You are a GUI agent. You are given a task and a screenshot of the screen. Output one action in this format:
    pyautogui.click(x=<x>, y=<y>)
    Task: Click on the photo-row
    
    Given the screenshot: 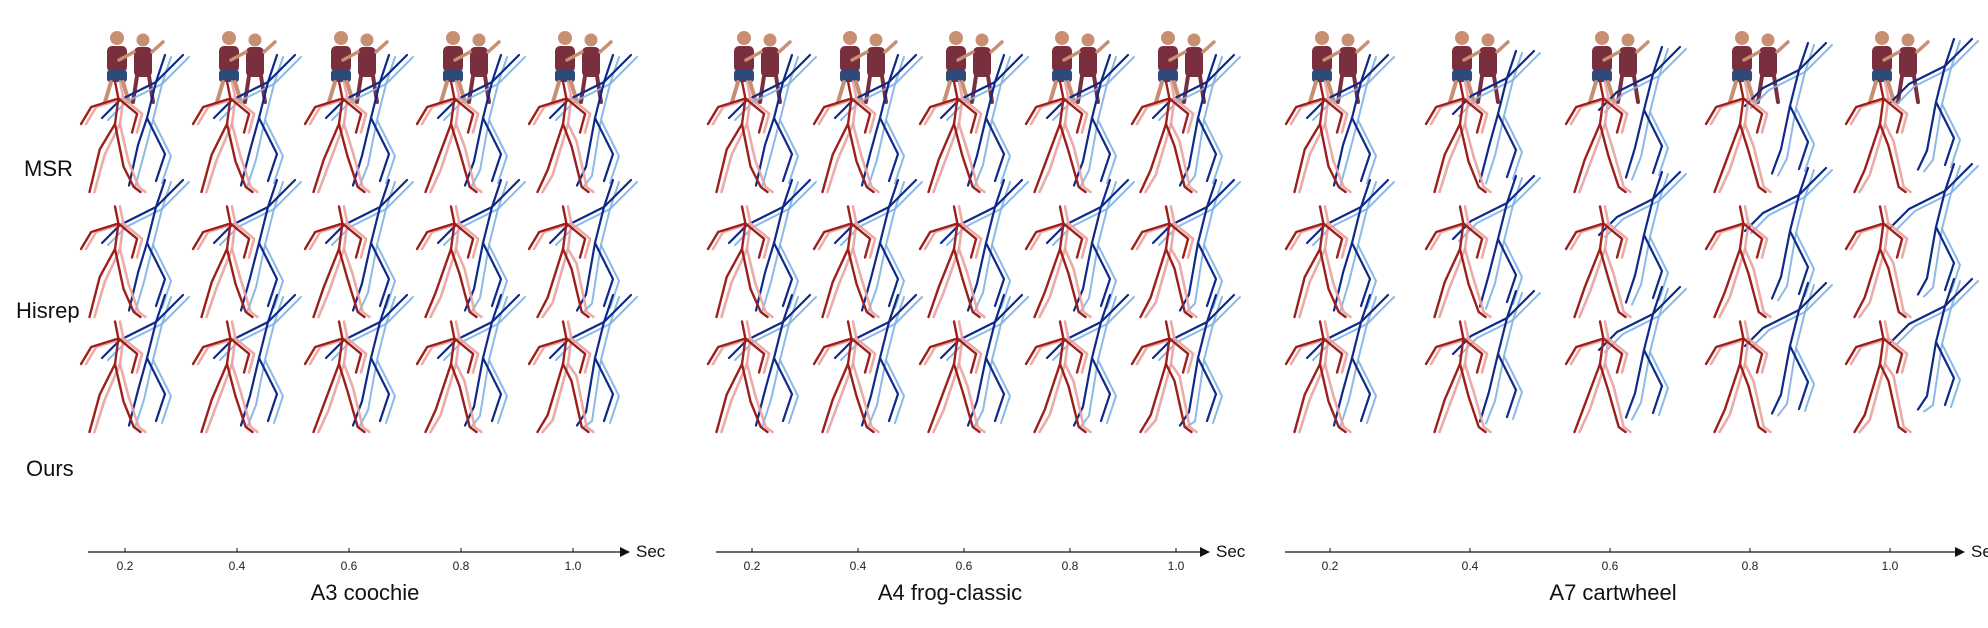 What is the action you would take?
    pyautogui.click(x=1016, y=67)
    